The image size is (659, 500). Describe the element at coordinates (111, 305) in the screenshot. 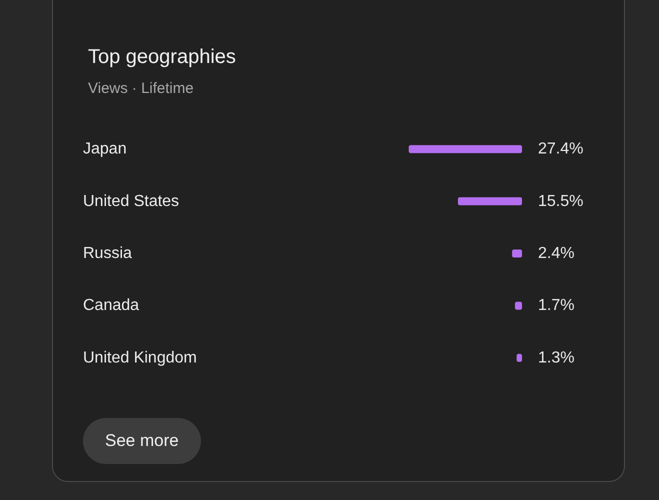

I see `y-tick-label: Canada` at that location.